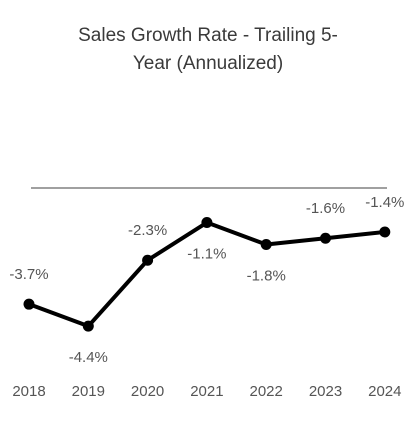  Describe the element at coordinates (384, 391) in the screenshot. I see `x-tick-label: 2024` at that location.